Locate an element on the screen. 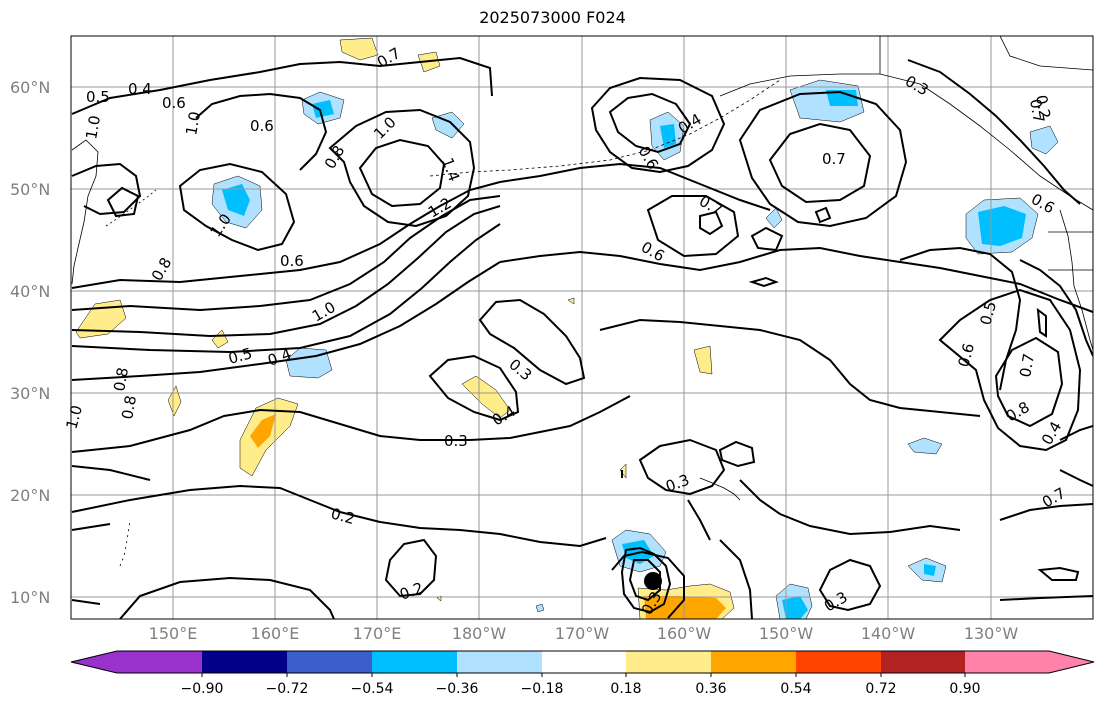  lon-label-150w: 150°W is located at coordinates (786, 633).